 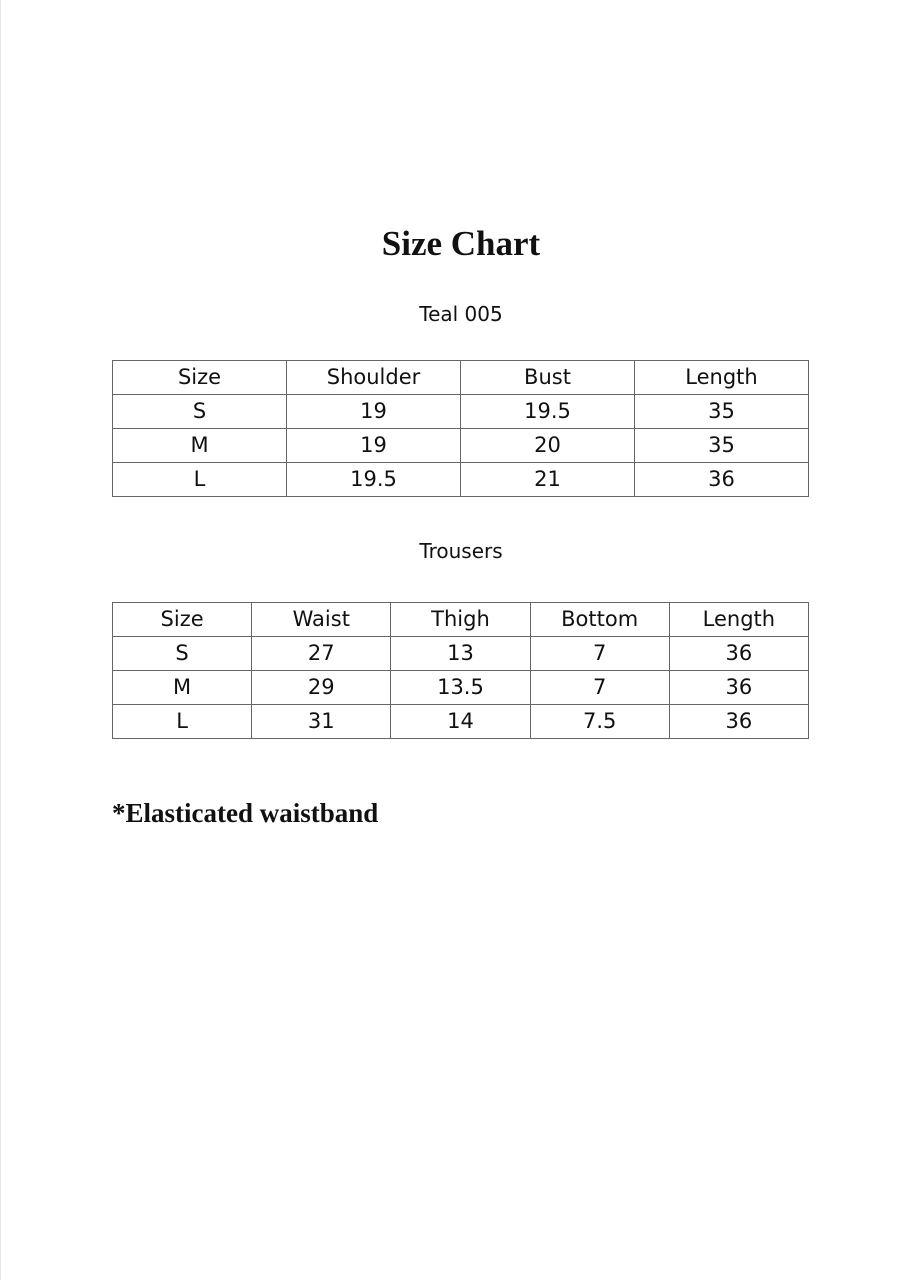 I want to click on table-row: L 19.5 21 36, so click(x=460, y=479).